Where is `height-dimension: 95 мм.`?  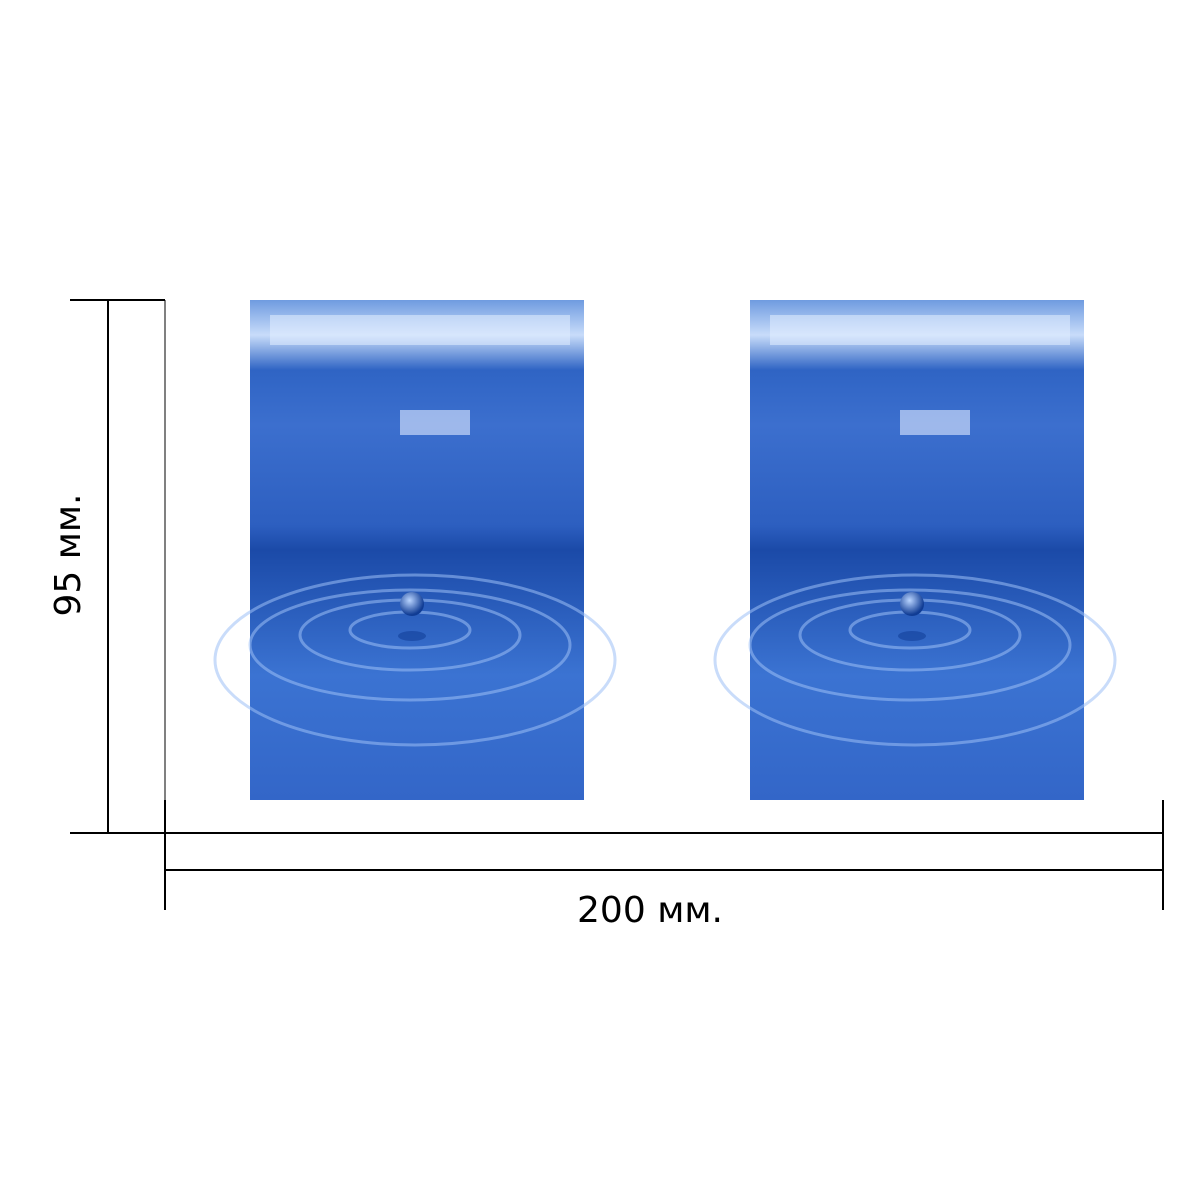
height-dimension: 95 мм. is located at coordinates (107, 566).